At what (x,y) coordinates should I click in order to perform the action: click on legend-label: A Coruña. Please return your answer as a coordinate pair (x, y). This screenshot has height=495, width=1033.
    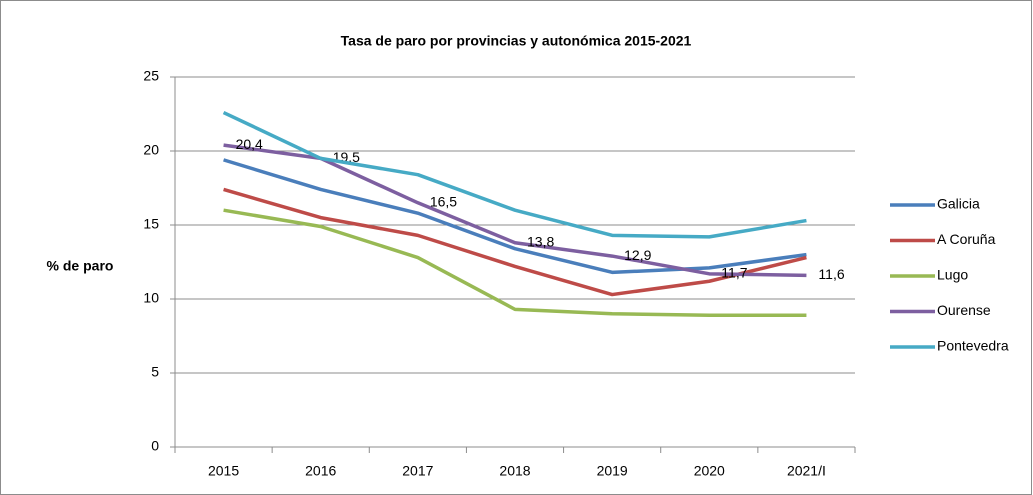
    Looking at the image, I should click on (966, 239).